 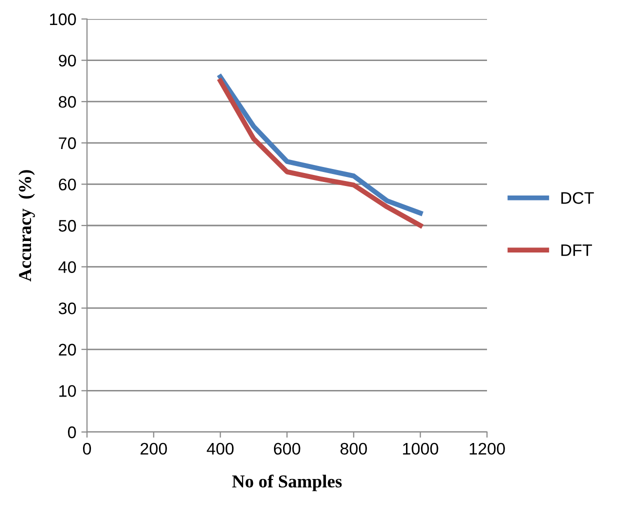 What do you see at coordinates (220, 448) in the screenshot?
I see `x-tick-label: 400` at bounding box center [220, 448].